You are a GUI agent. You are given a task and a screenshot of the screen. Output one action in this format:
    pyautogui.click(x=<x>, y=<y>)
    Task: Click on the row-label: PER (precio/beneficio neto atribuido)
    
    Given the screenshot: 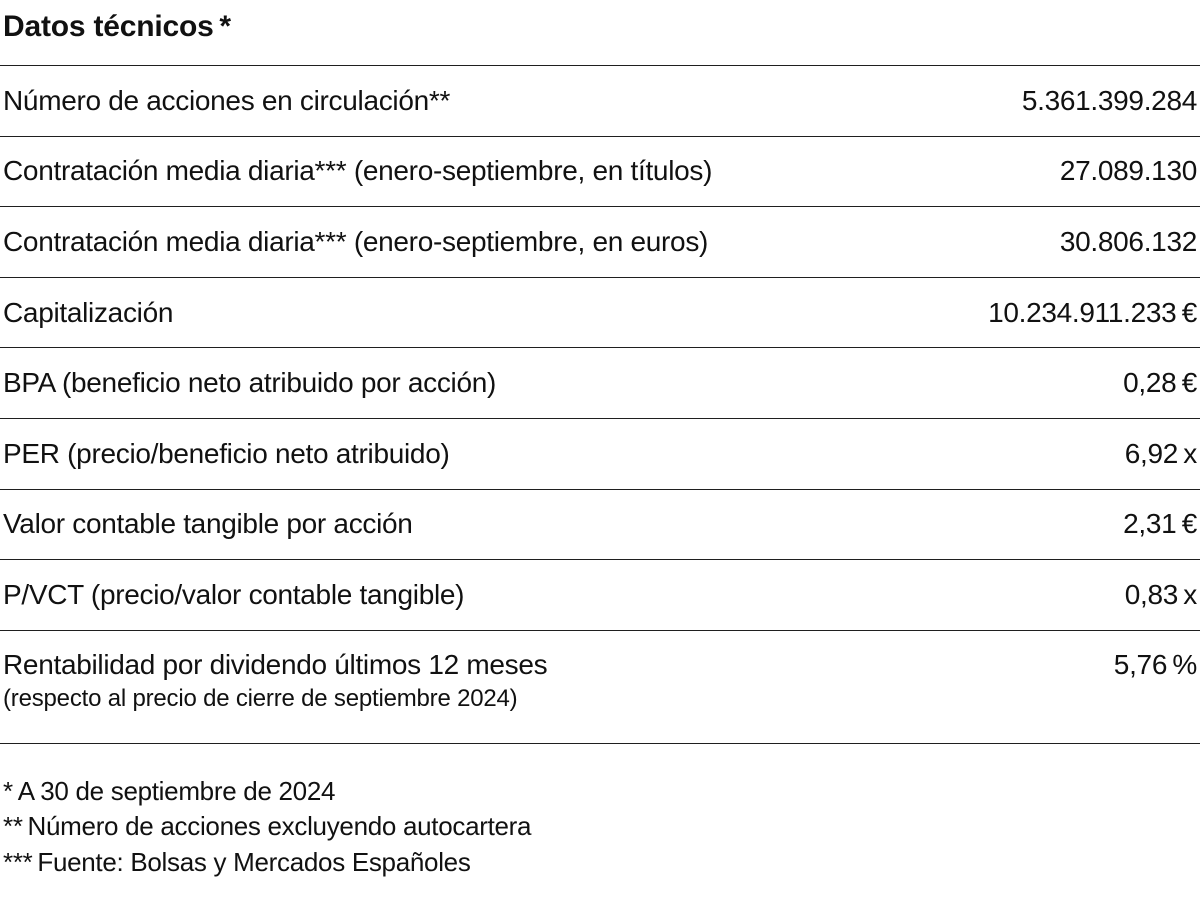 What is the action you would take?
    pyautogui.click(x=226, y=453)
    